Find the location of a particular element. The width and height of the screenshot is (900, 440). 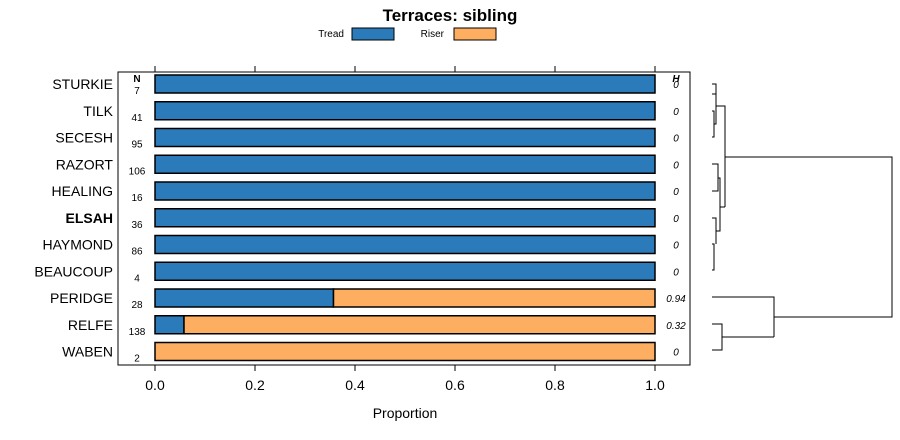

n-value: 138 is located at coordinates (137, 332).